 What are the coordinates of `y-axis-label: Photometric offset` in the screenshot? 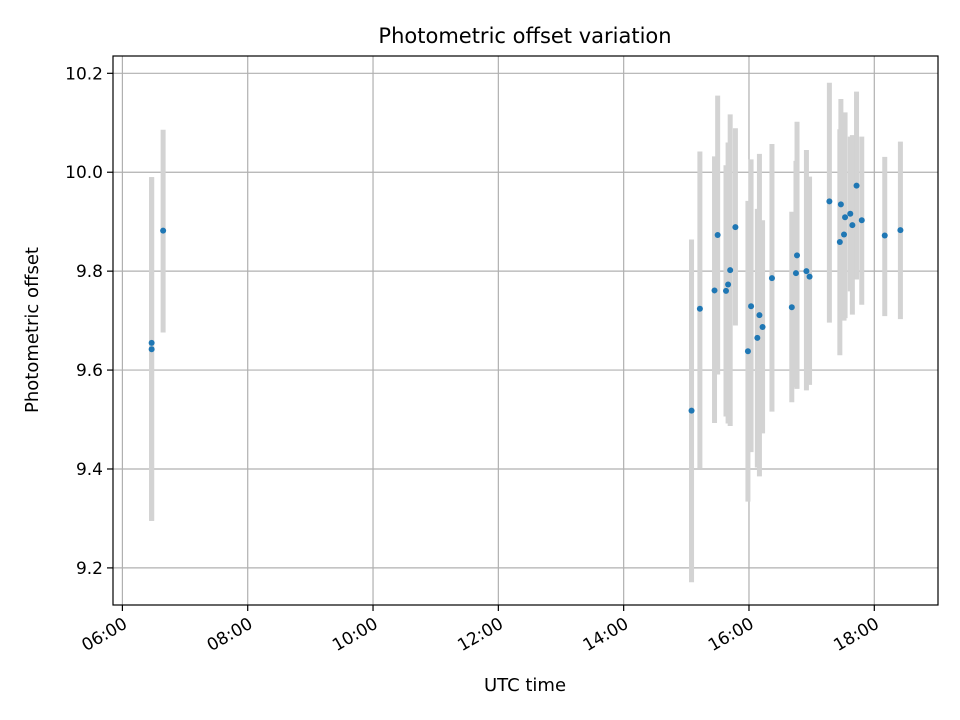 It's located at (32, 330).